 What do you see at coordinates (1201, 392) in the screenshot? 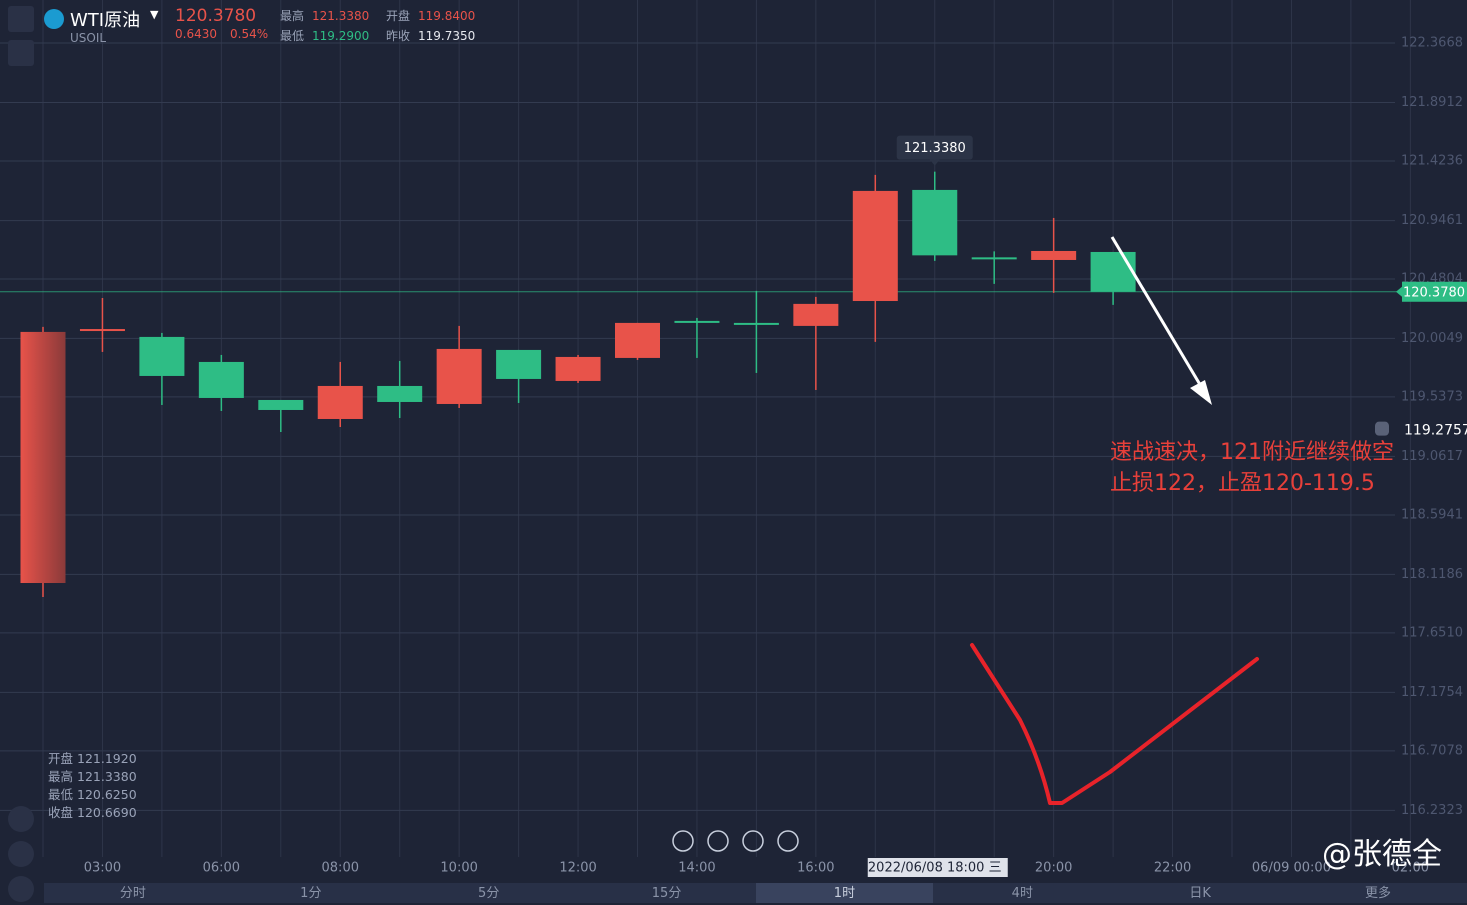
I see `arrow-head` at bounding box center [1201, 392].